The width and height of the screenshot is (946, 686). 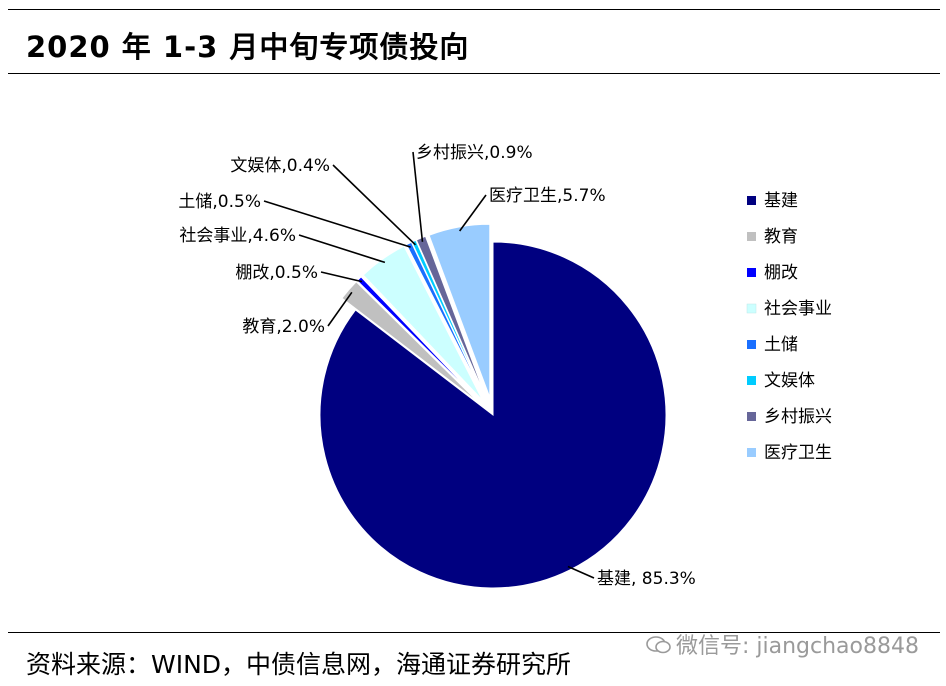 I want to click on title-rule, so click(x=474, y=73).